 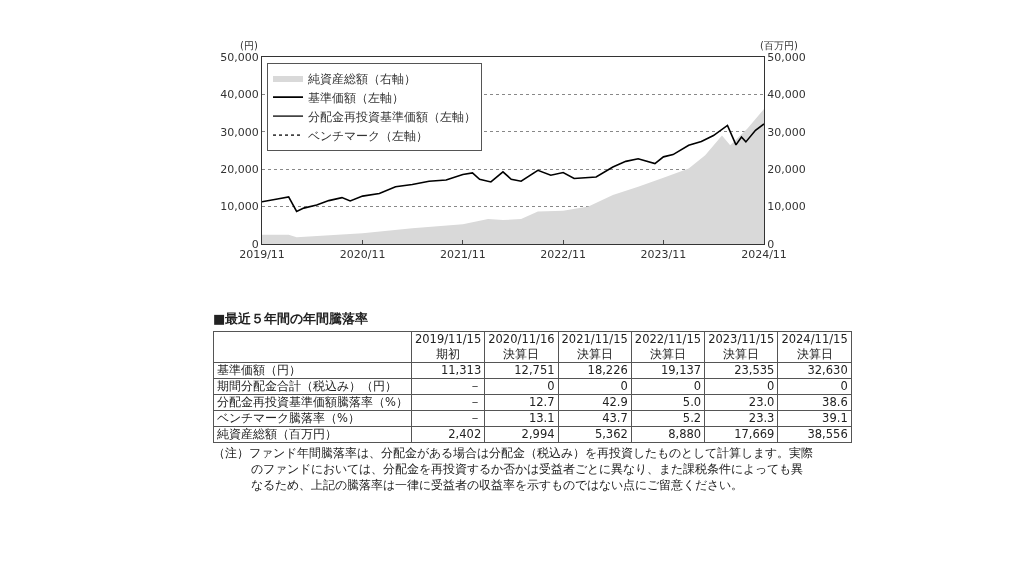 What do you see at coordinates (741, 402) in the screenshot?
I see `data-label: 23.0` at bounding box center [741, 402].